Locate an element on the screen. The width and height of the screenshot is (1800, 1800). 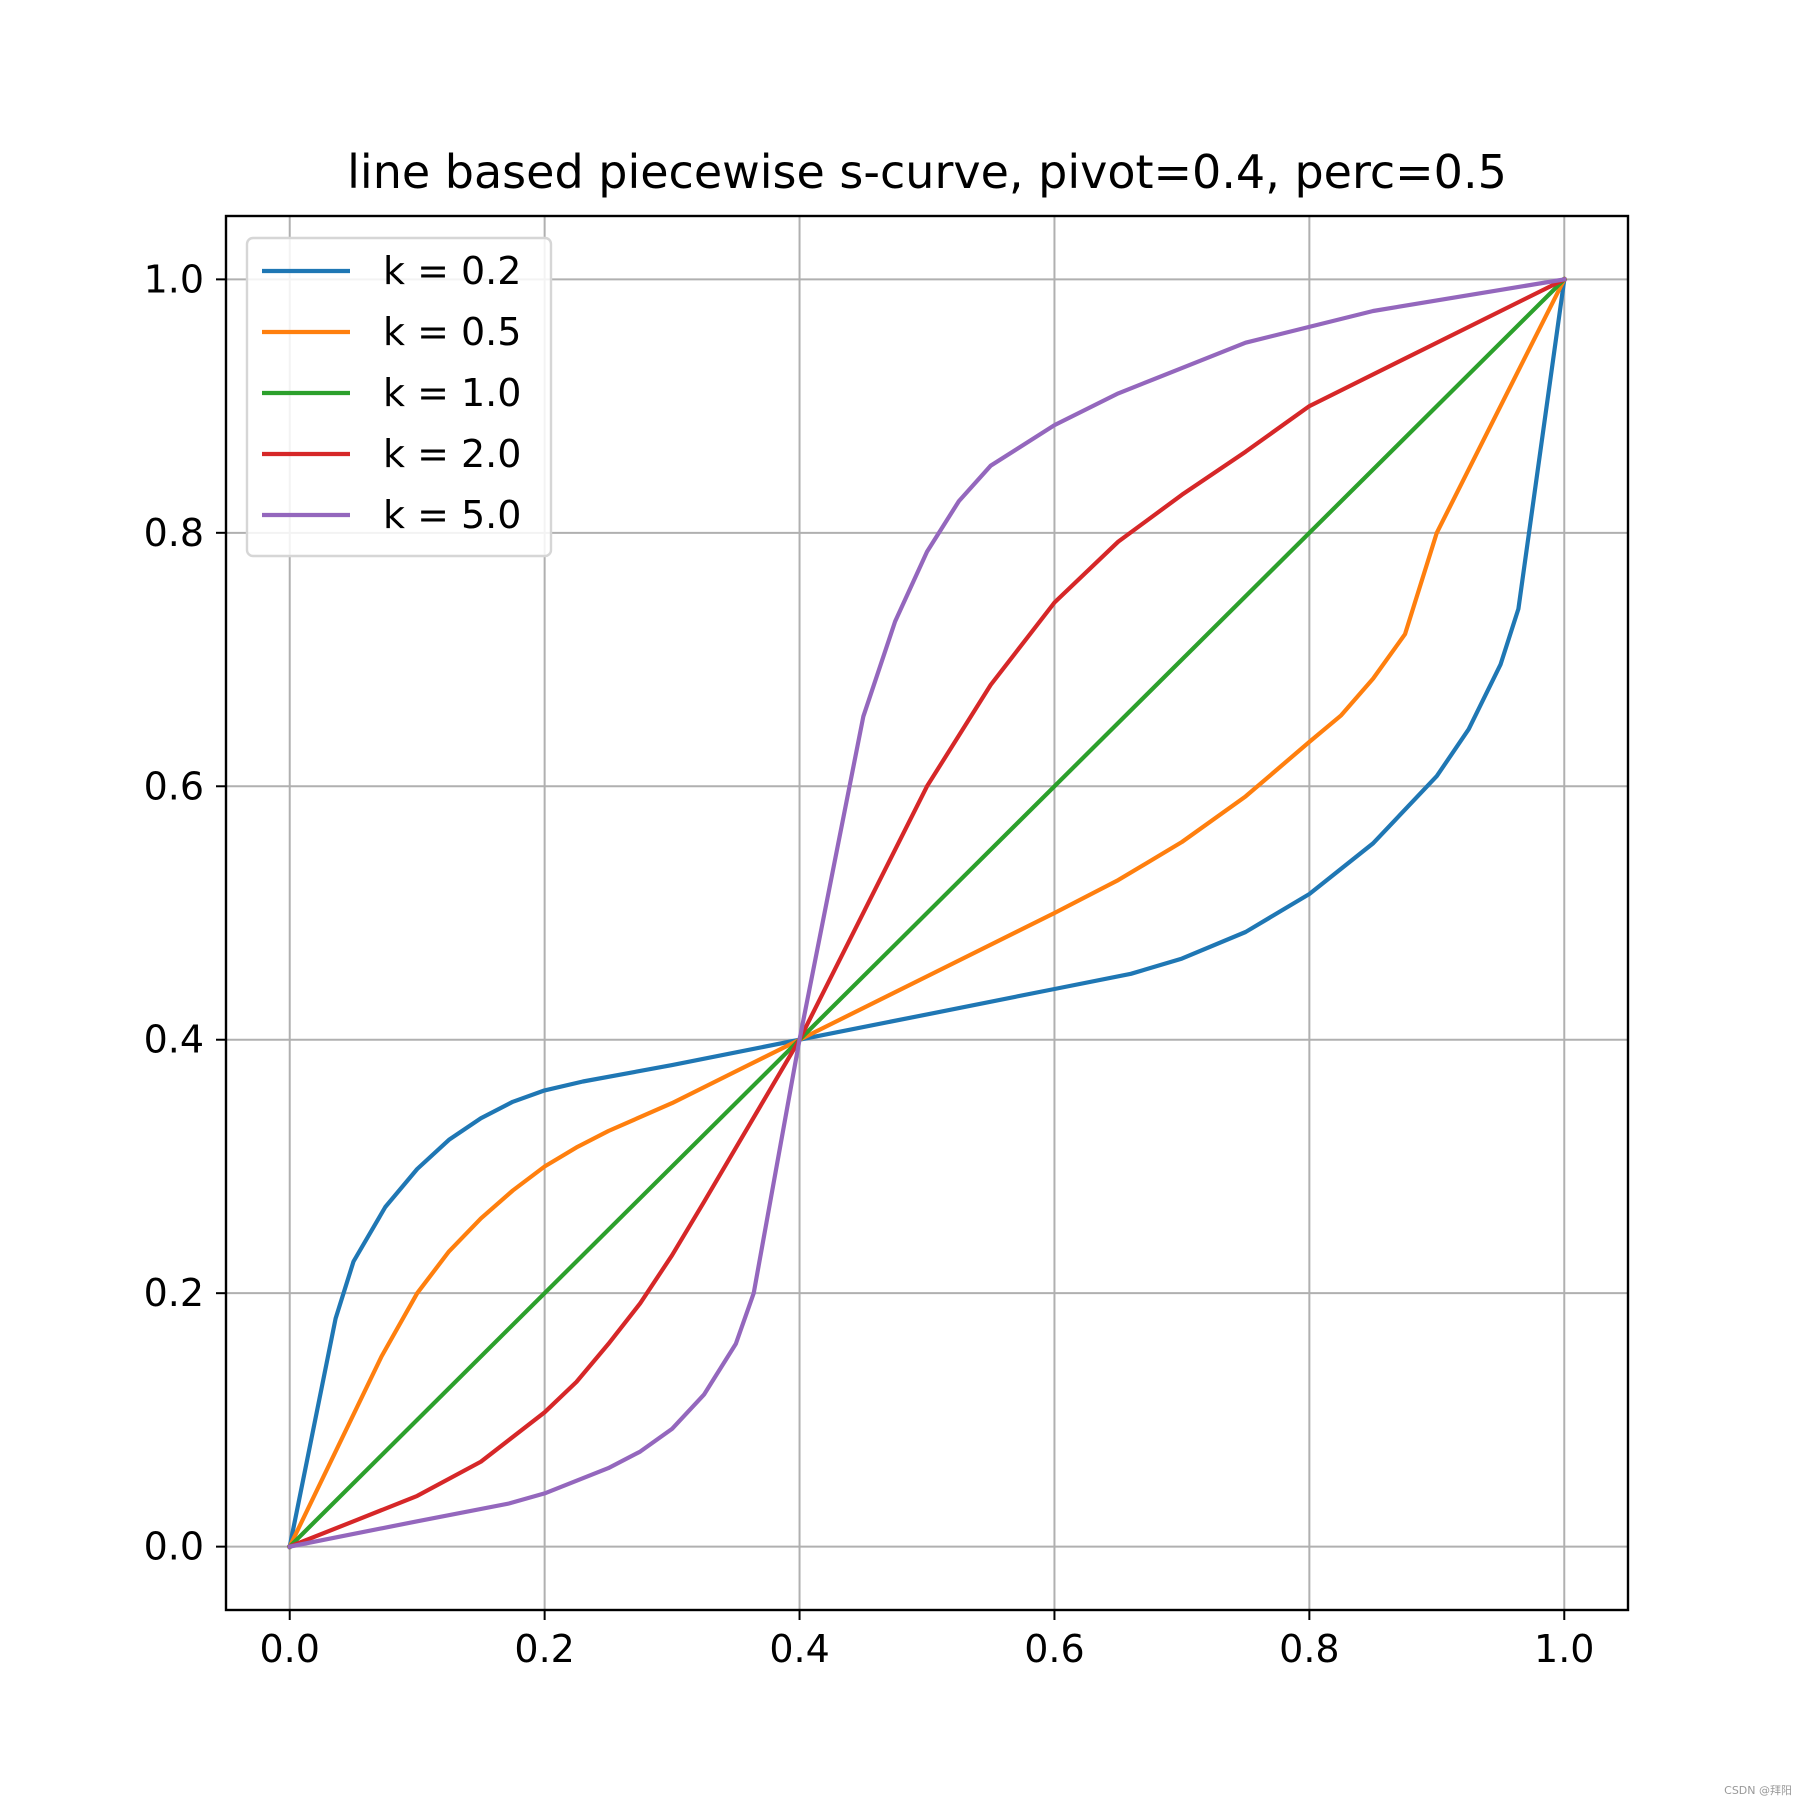
legend-label-1: k = 0.2 is located at coordinates (452, 271).